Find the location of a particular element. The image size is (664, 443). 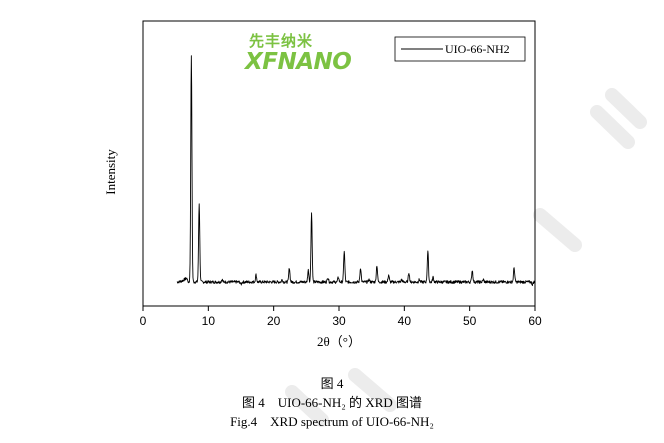

x-tick-label: 20 is located at coordinates (274, 321).